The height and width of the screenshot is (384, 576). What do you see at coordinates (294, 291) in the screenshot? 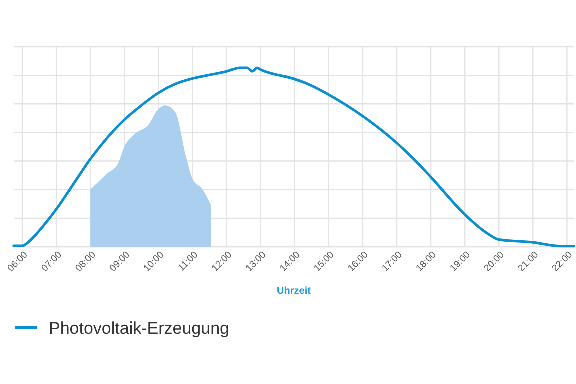
I see `x-axis-title: Uhrzeit` at bounding box center [294, 291].